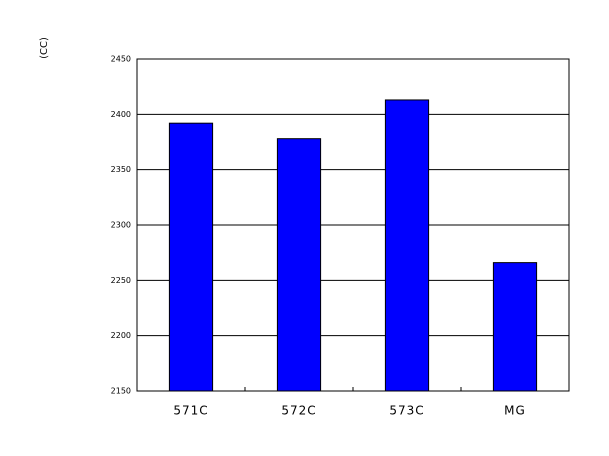  I want to click on y-tick-label: 2200, so click(121, 335).